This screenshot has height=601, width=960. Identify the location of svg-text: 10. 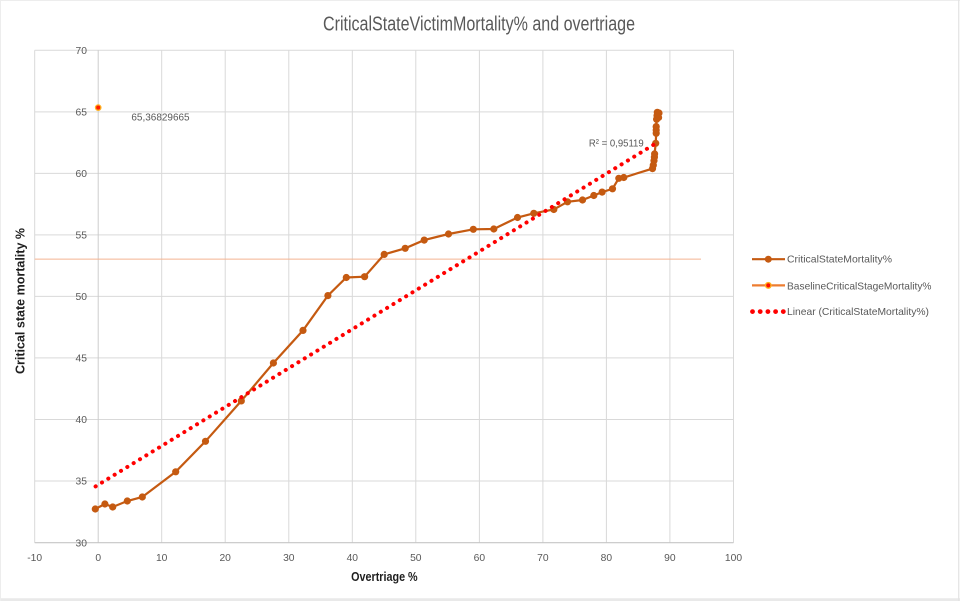
(162, 558).